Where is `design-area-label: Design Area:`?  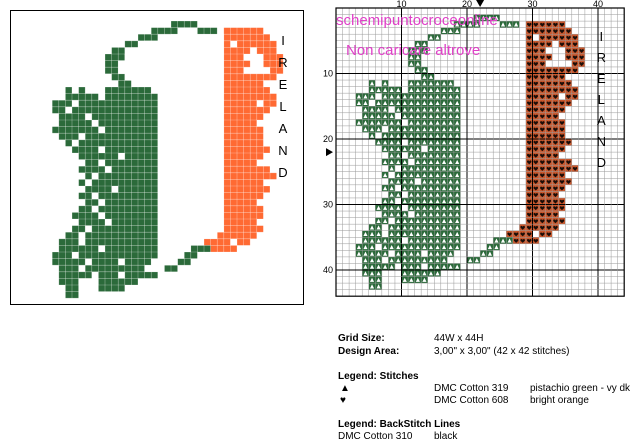 design-area-label: Design Area: is located at coordinates (369, 351).